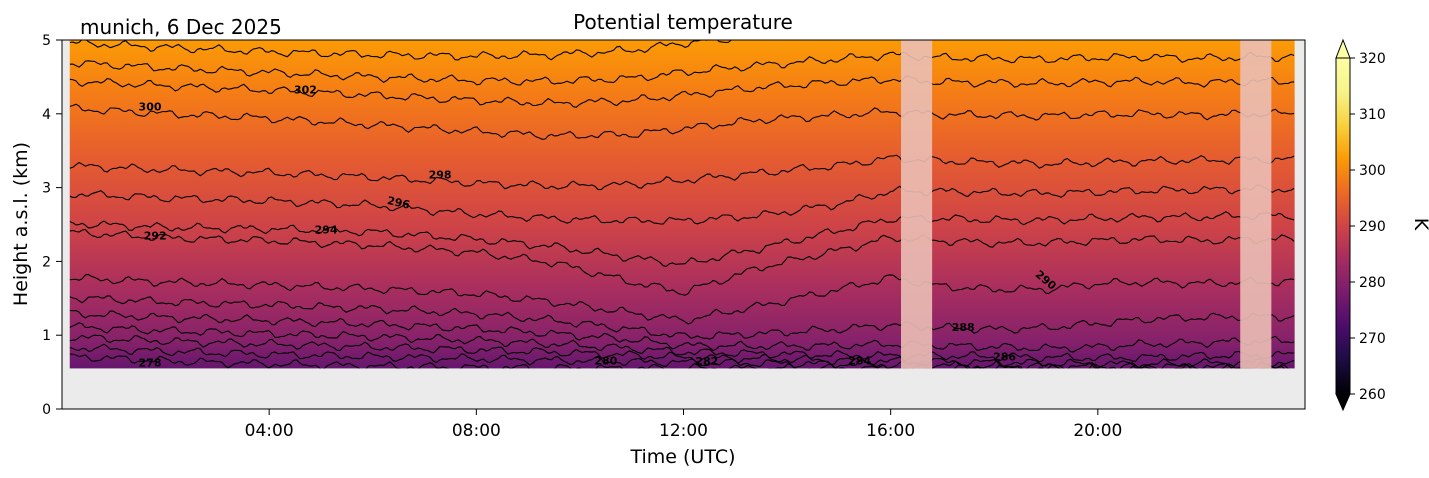 The width and height of the screenshot is (1429, 478). I want to click on colorbar-min-extend, so click(1343, 402).